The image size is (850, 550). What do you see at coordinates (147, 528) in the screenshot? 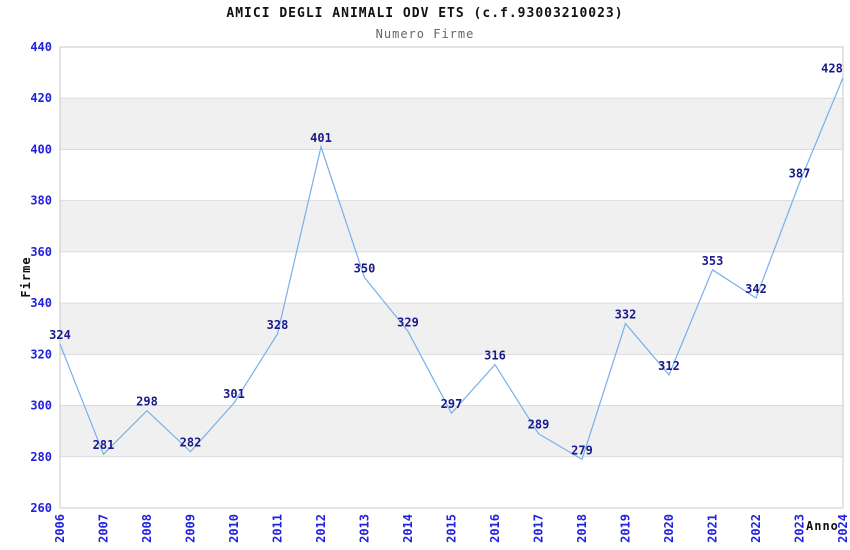
I see `x-tick-label: 2008` at bounding box center [147, 528].